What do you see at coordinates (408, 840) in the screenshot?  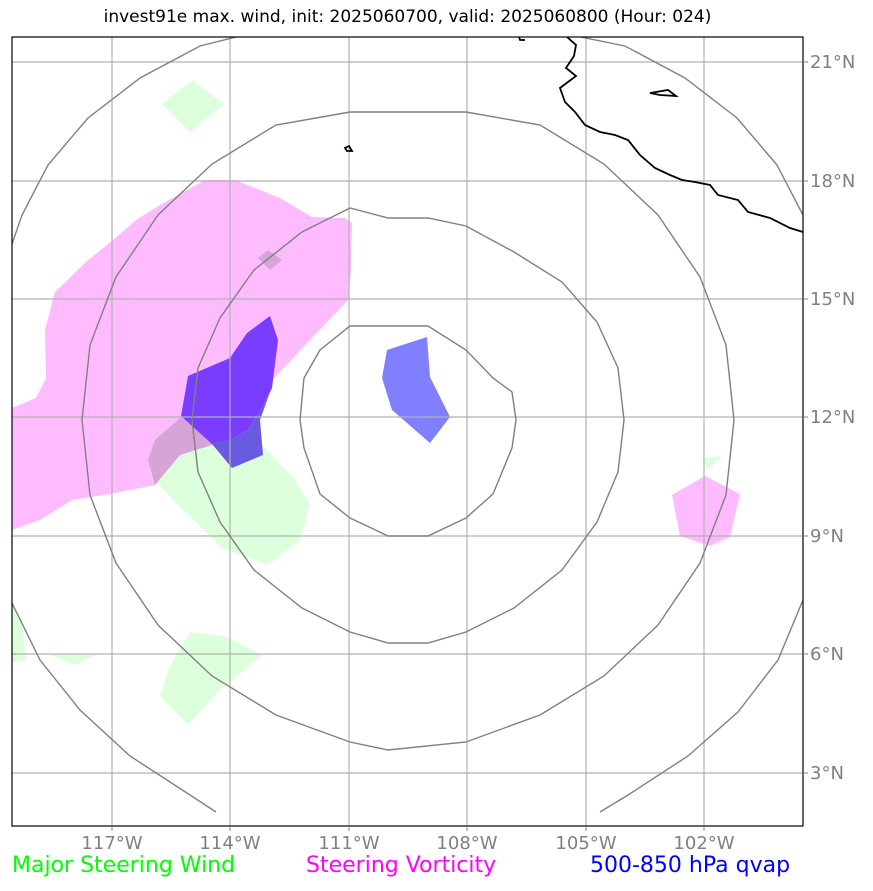 I see `longitude-labels: 117°W 114°W 111°W 108°W 105°W 102°W` at bounding box center [408, 840].